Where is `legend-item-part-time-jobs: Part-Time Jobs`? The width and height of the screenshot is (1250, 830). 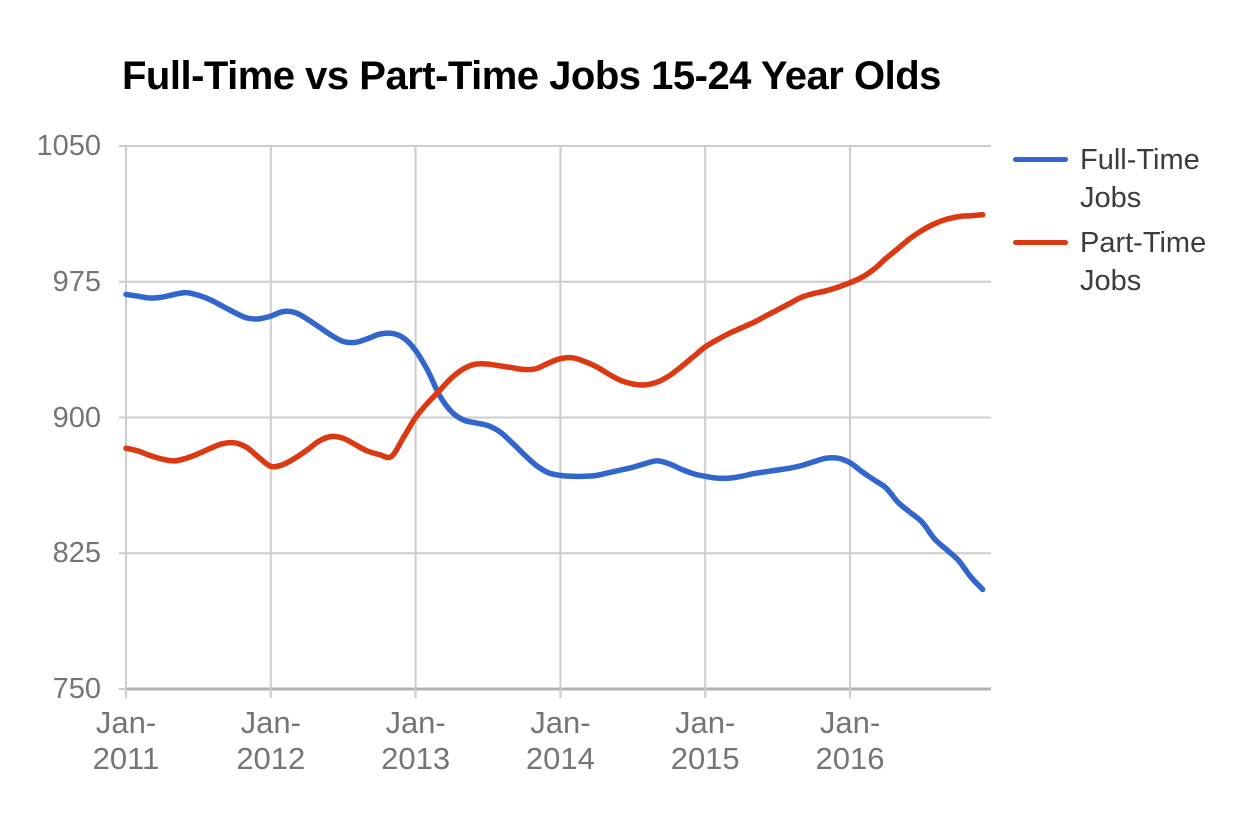 legend-item-part-time-jobs: Part-Time Jobs is located at coordinates (1130, 262).